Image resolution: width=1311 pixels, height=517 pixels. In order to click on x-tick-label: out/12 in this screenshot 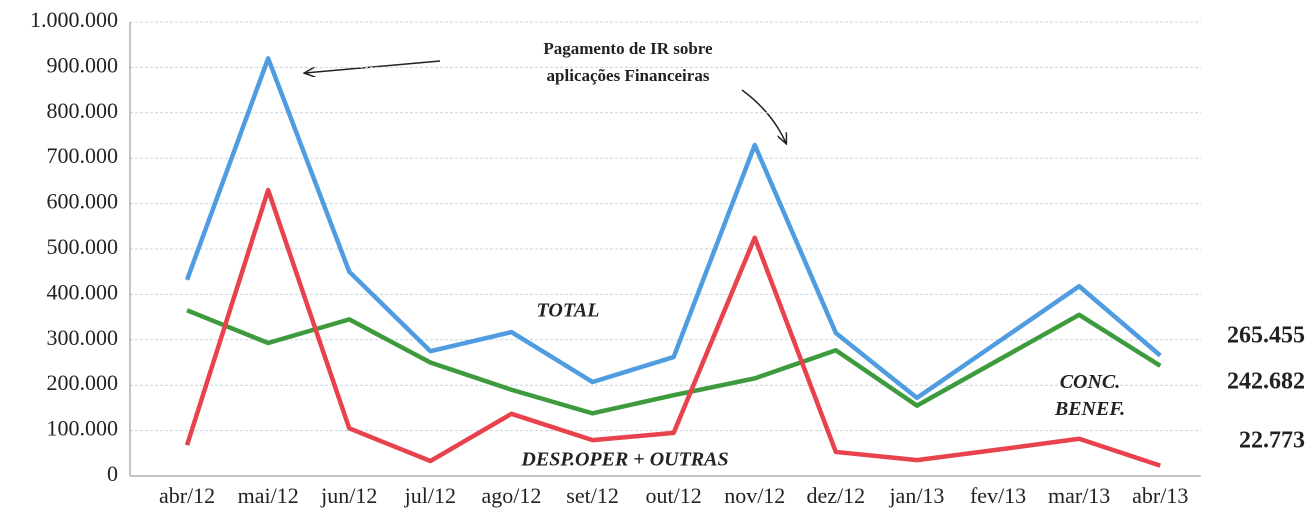, I will do `click(674, 495)`.